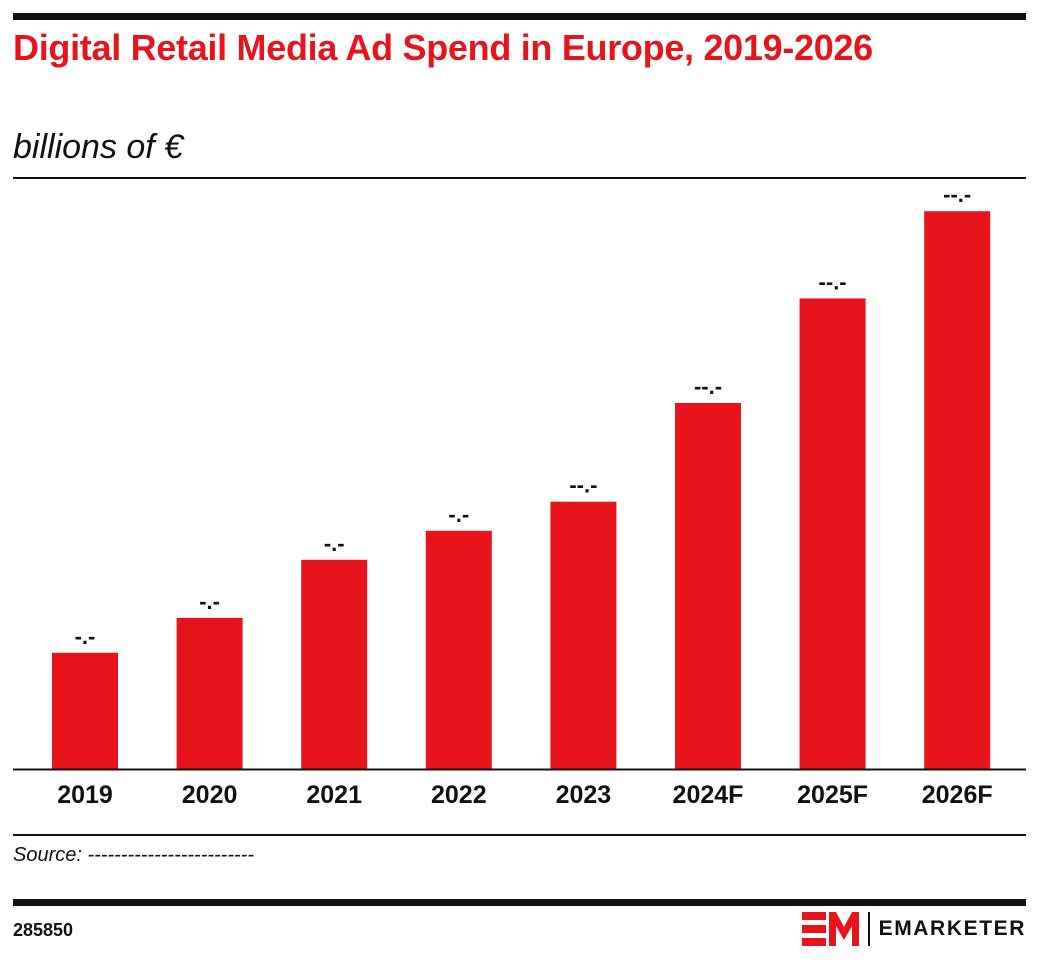  What do you see at coordinates (708, 586) in the screenshot?
I see `bar-2024F` at bounding box center [708, 586].